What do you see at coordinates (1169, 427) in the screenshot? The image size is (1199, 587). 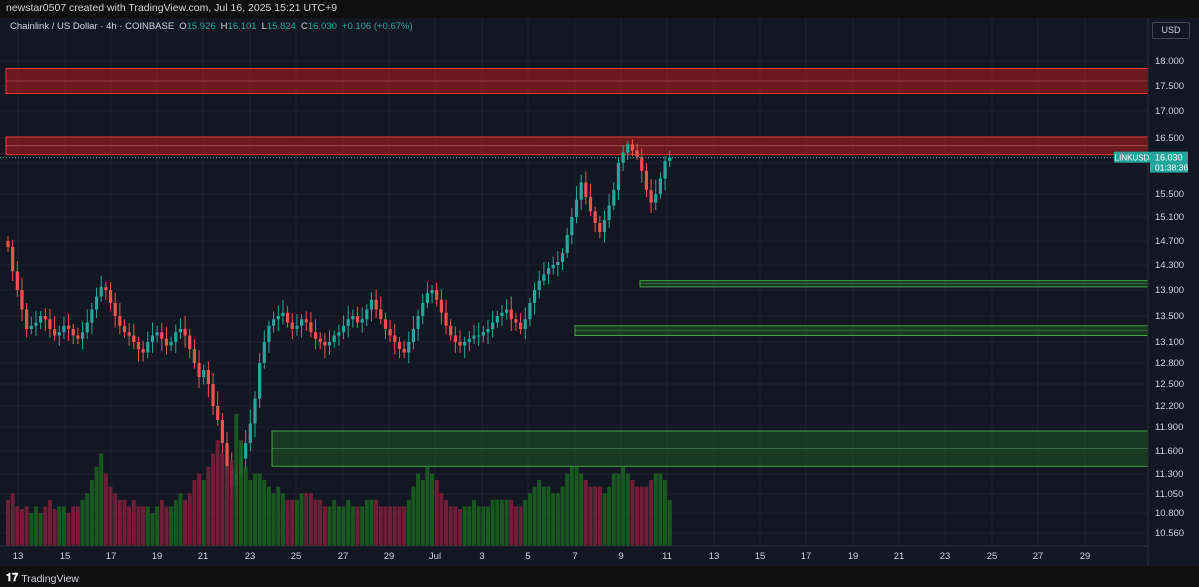 I see `y-tick-label: 11.900` at bounding box center [1169, 427].